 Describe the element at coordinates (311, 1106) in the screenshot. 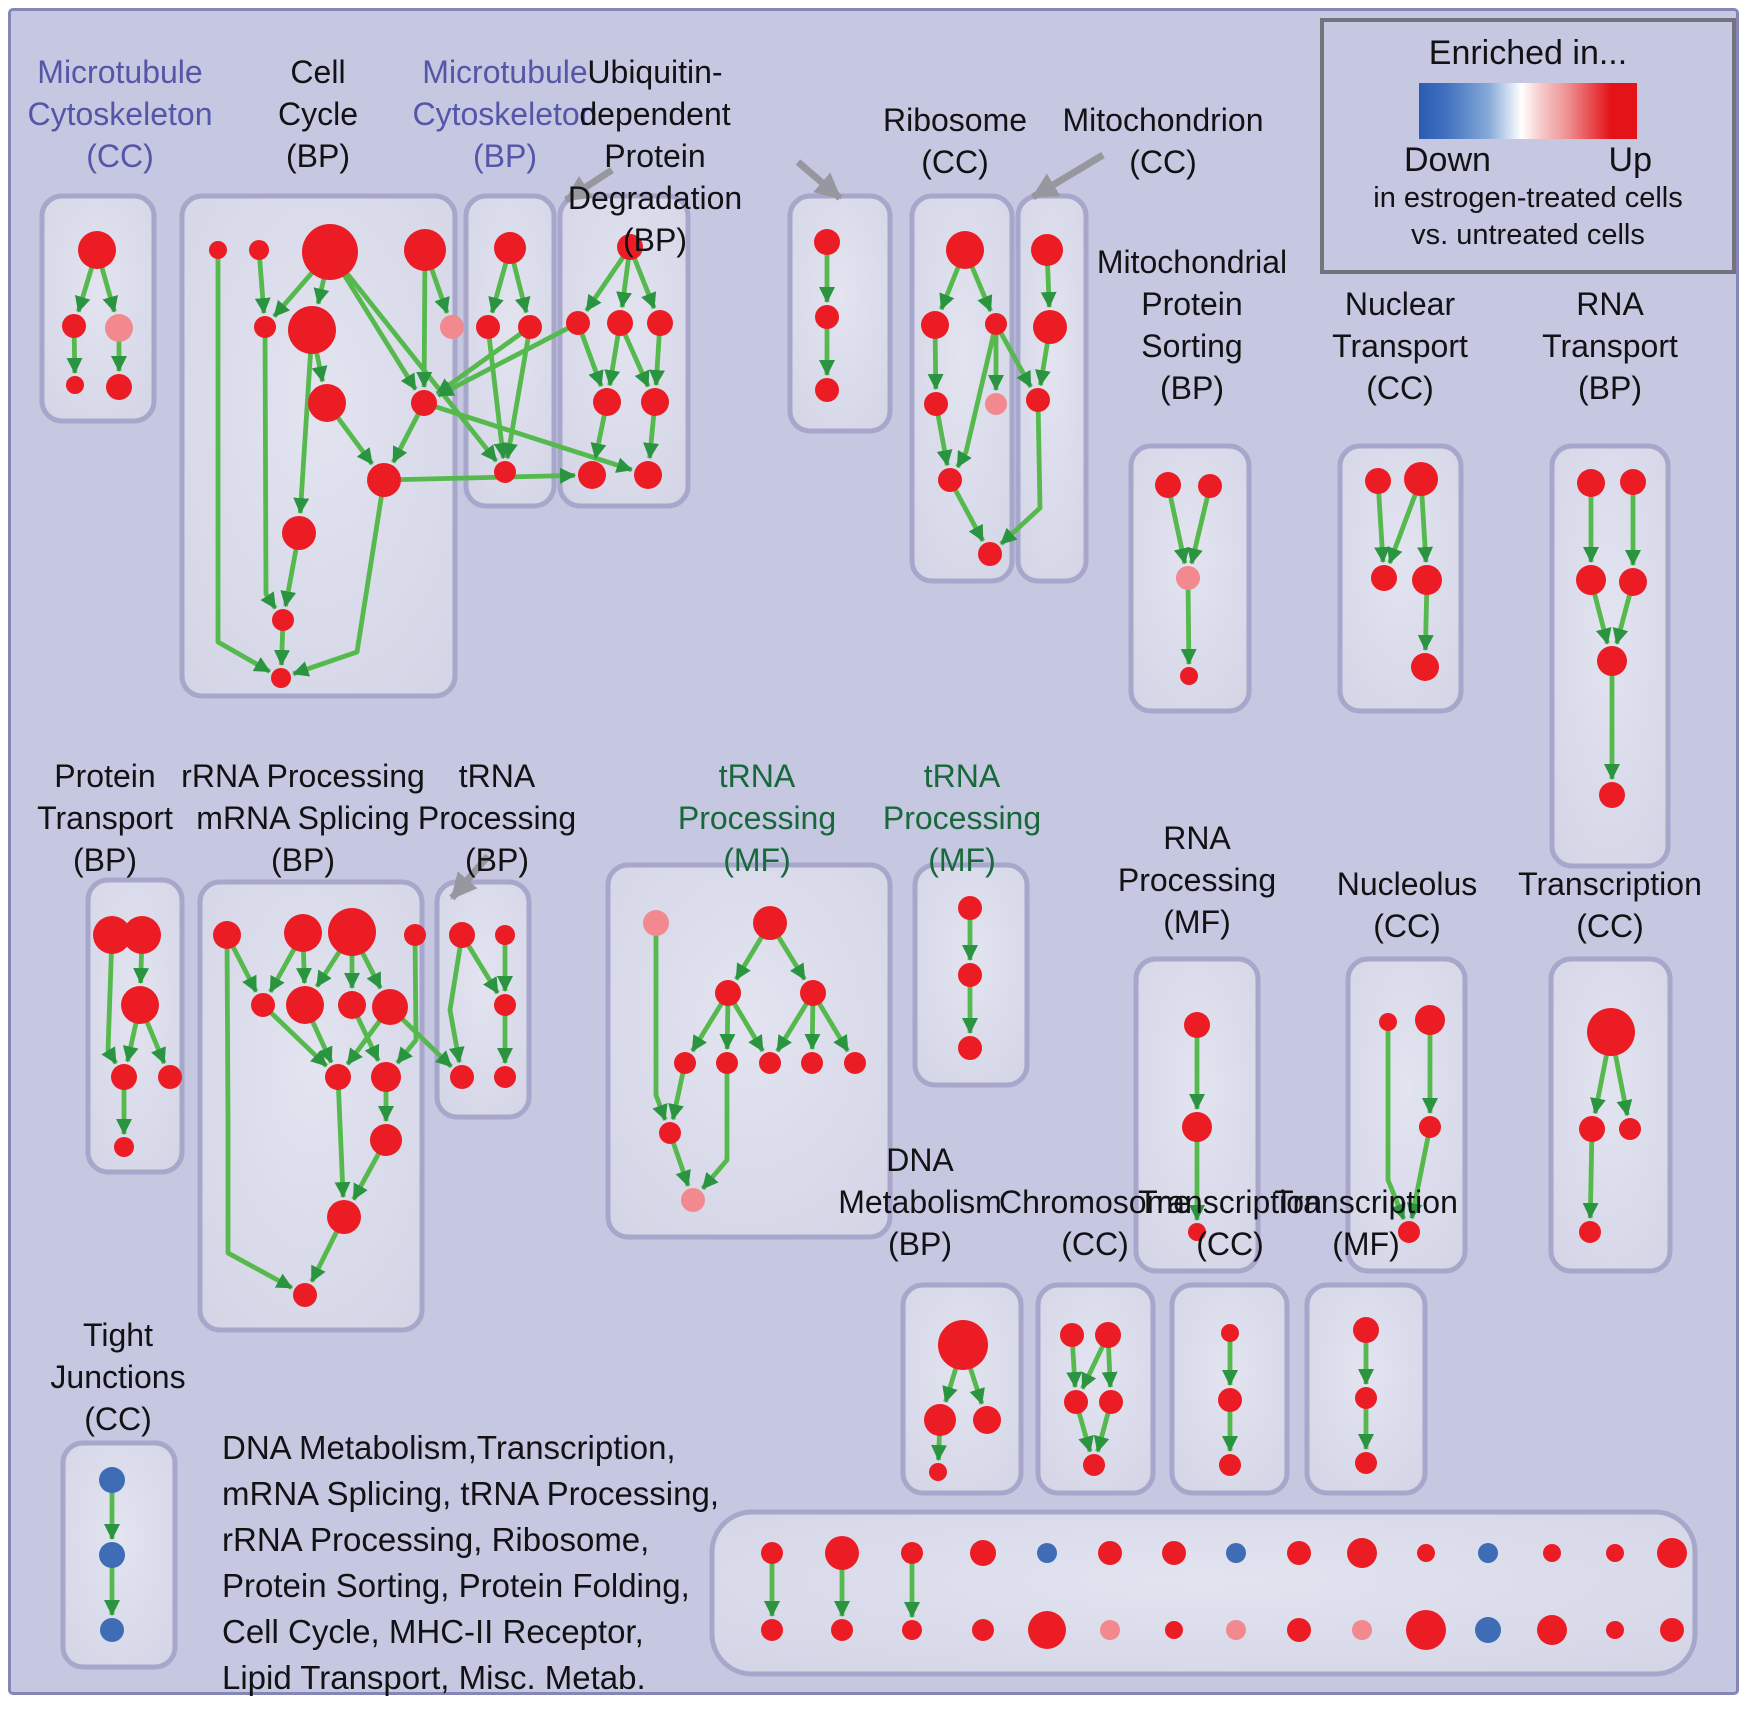

I see `category-box-rrna-mrna-box` at that location.